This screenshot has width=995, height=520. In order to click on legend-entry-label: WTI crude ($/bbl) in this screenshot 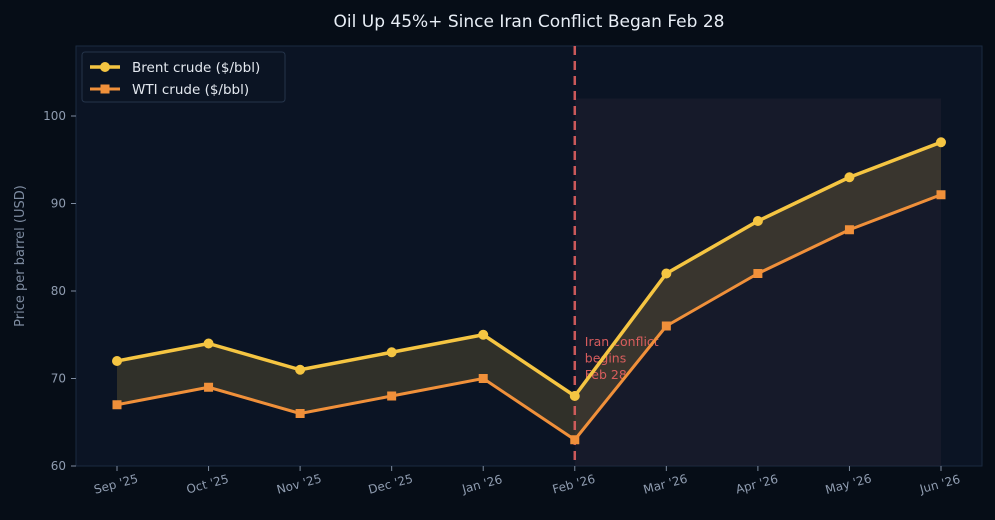, I will do `click(190, 90)`.